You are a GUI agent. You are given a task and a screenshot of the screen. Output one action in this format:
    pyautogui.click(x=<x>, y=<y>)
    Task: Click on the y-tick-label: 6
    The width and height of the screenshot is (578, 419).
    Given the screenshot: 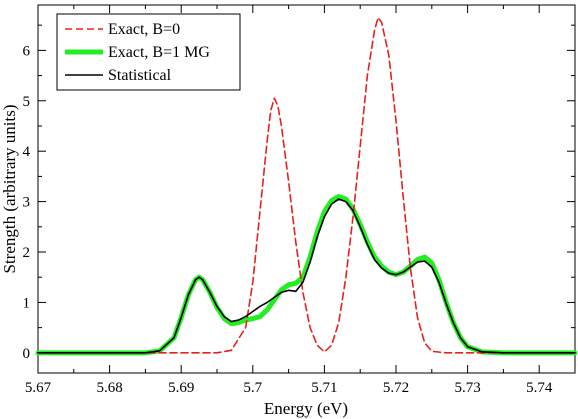 What is the action you would take?
    pyautogui.click(x=27, y=51)
    